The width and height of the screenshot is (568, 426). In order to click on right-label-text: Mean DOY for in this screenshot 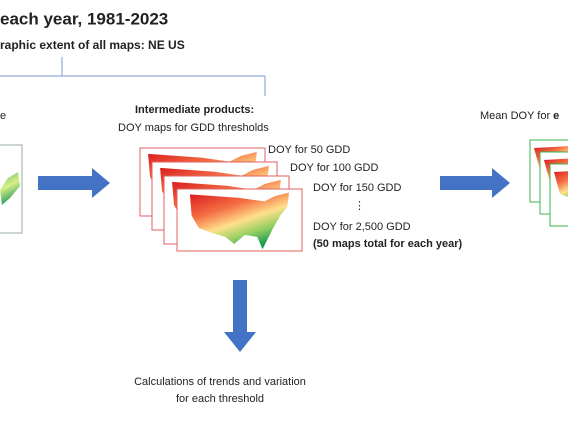, I will do `click(516, 116)`.